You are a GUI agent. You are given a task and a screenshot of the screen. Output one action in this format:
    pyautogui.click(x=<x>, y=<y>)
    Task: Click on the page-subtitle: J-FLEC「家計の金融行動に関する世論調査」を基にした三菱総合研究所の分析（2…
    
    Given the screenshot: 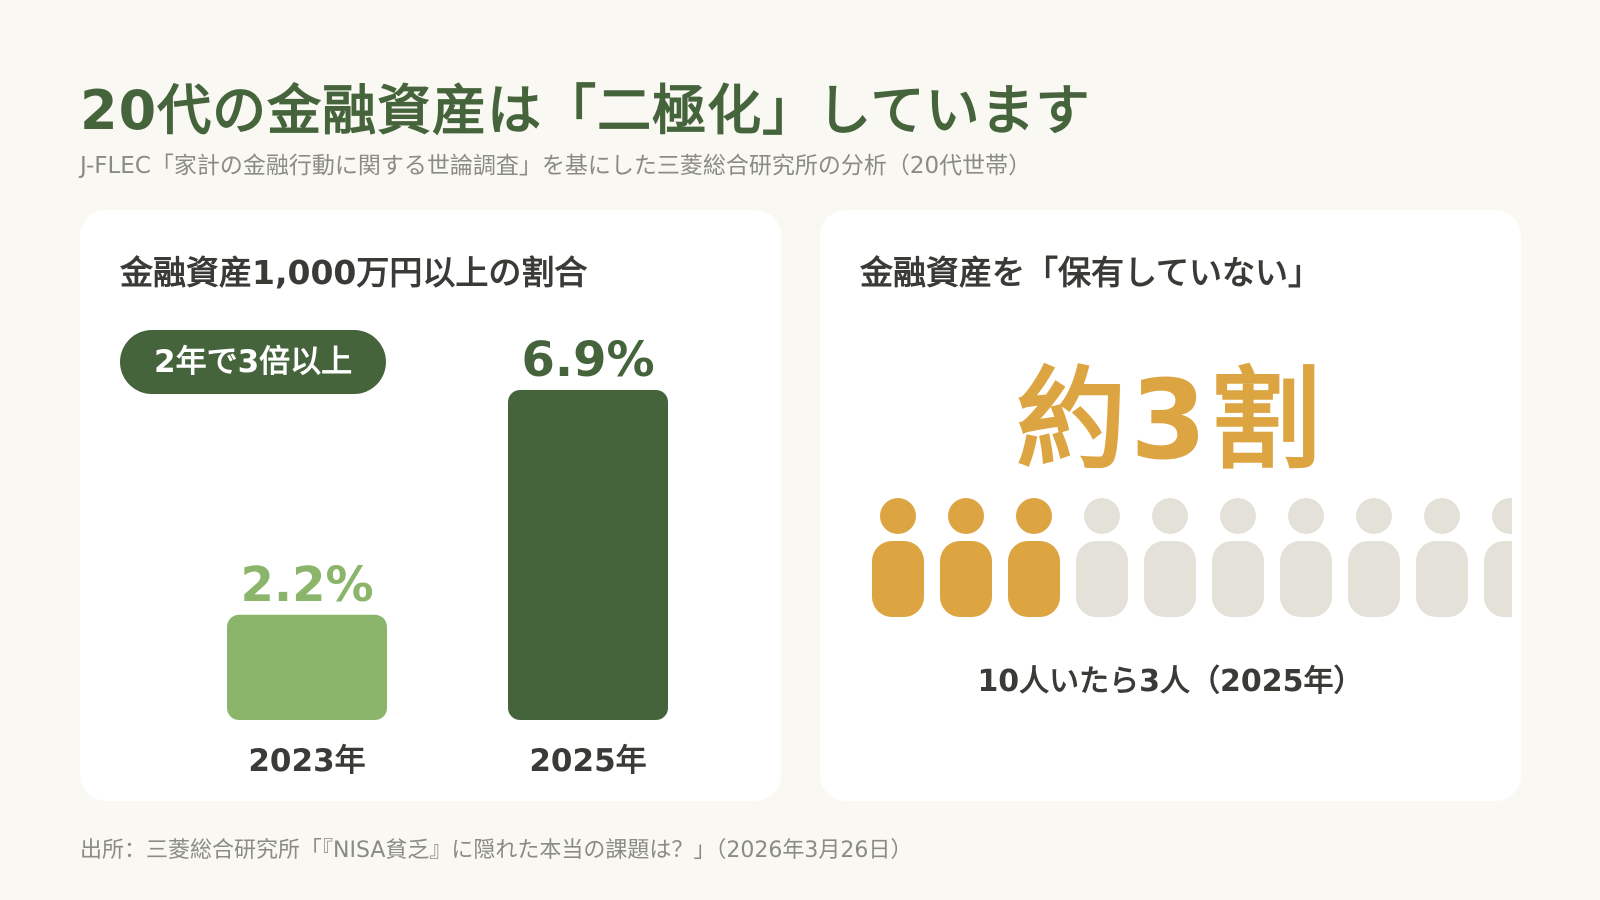 What is the action you would take?
    pyautogui.click(x=556, y=166)
    